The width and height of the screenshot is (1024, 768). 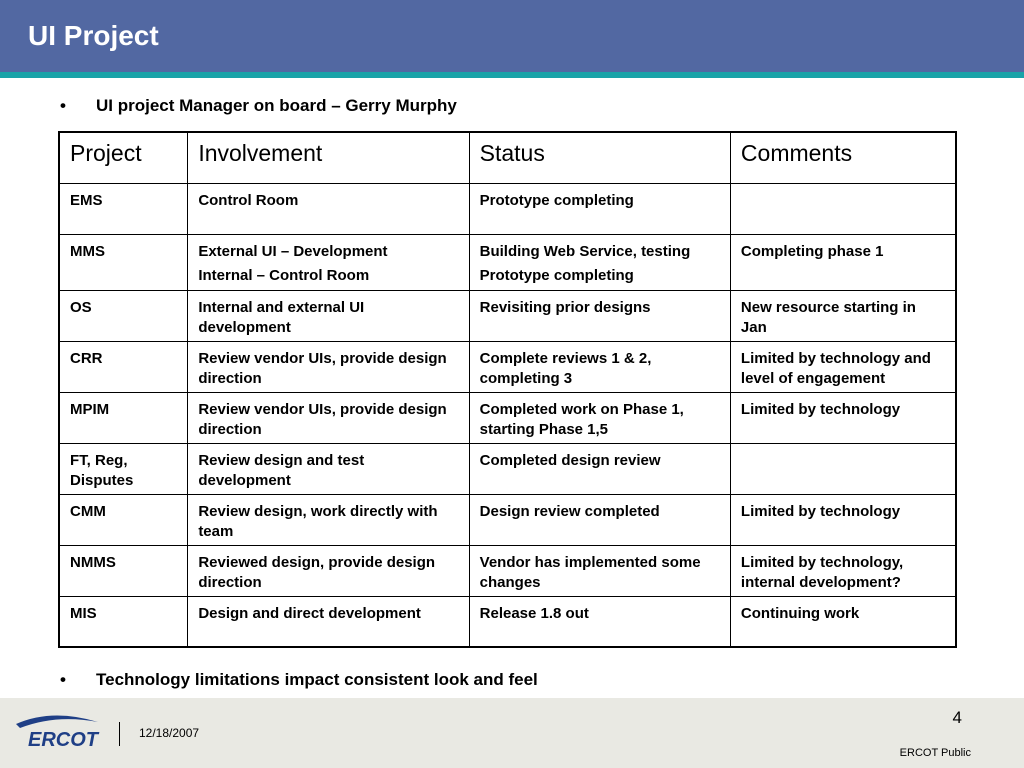 I want to click on table-row: EMS Control Room Prototype completing, so click(x=507, y=208).